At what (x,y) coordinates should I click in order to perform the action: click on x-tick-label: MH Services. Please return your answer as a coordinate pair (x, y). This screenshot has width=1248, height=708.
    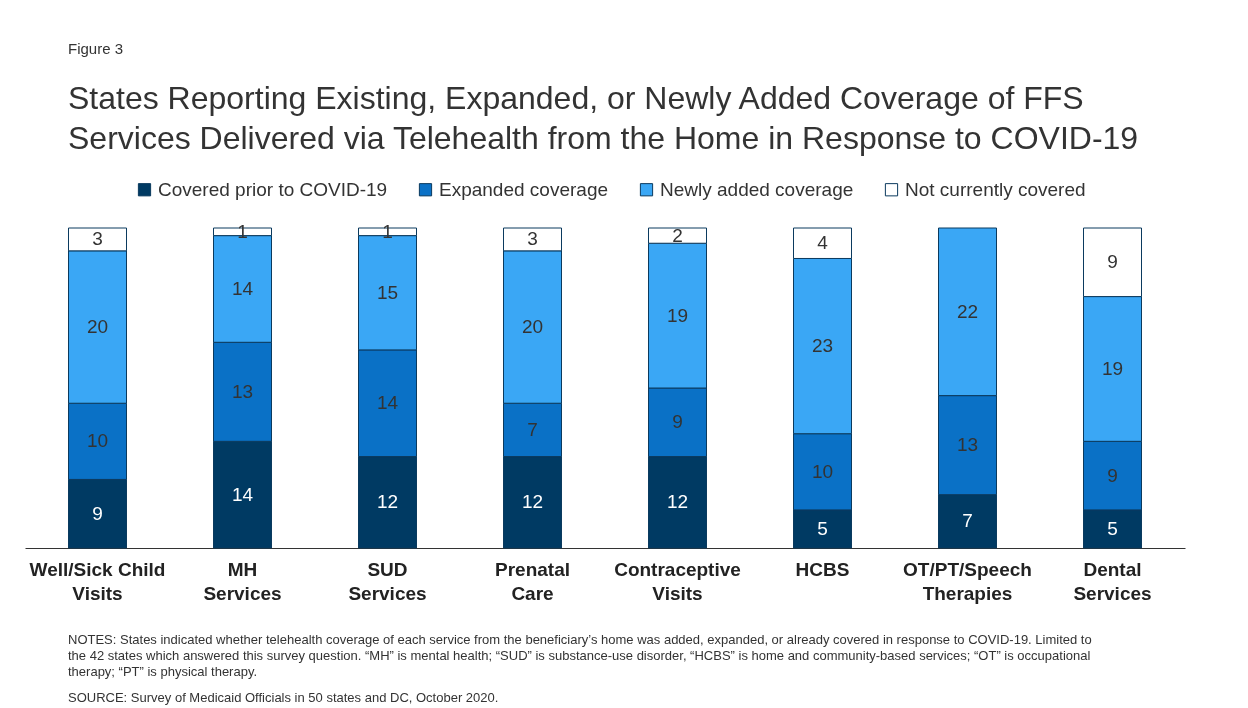
    Looking at the image, I should click on (242, 581).